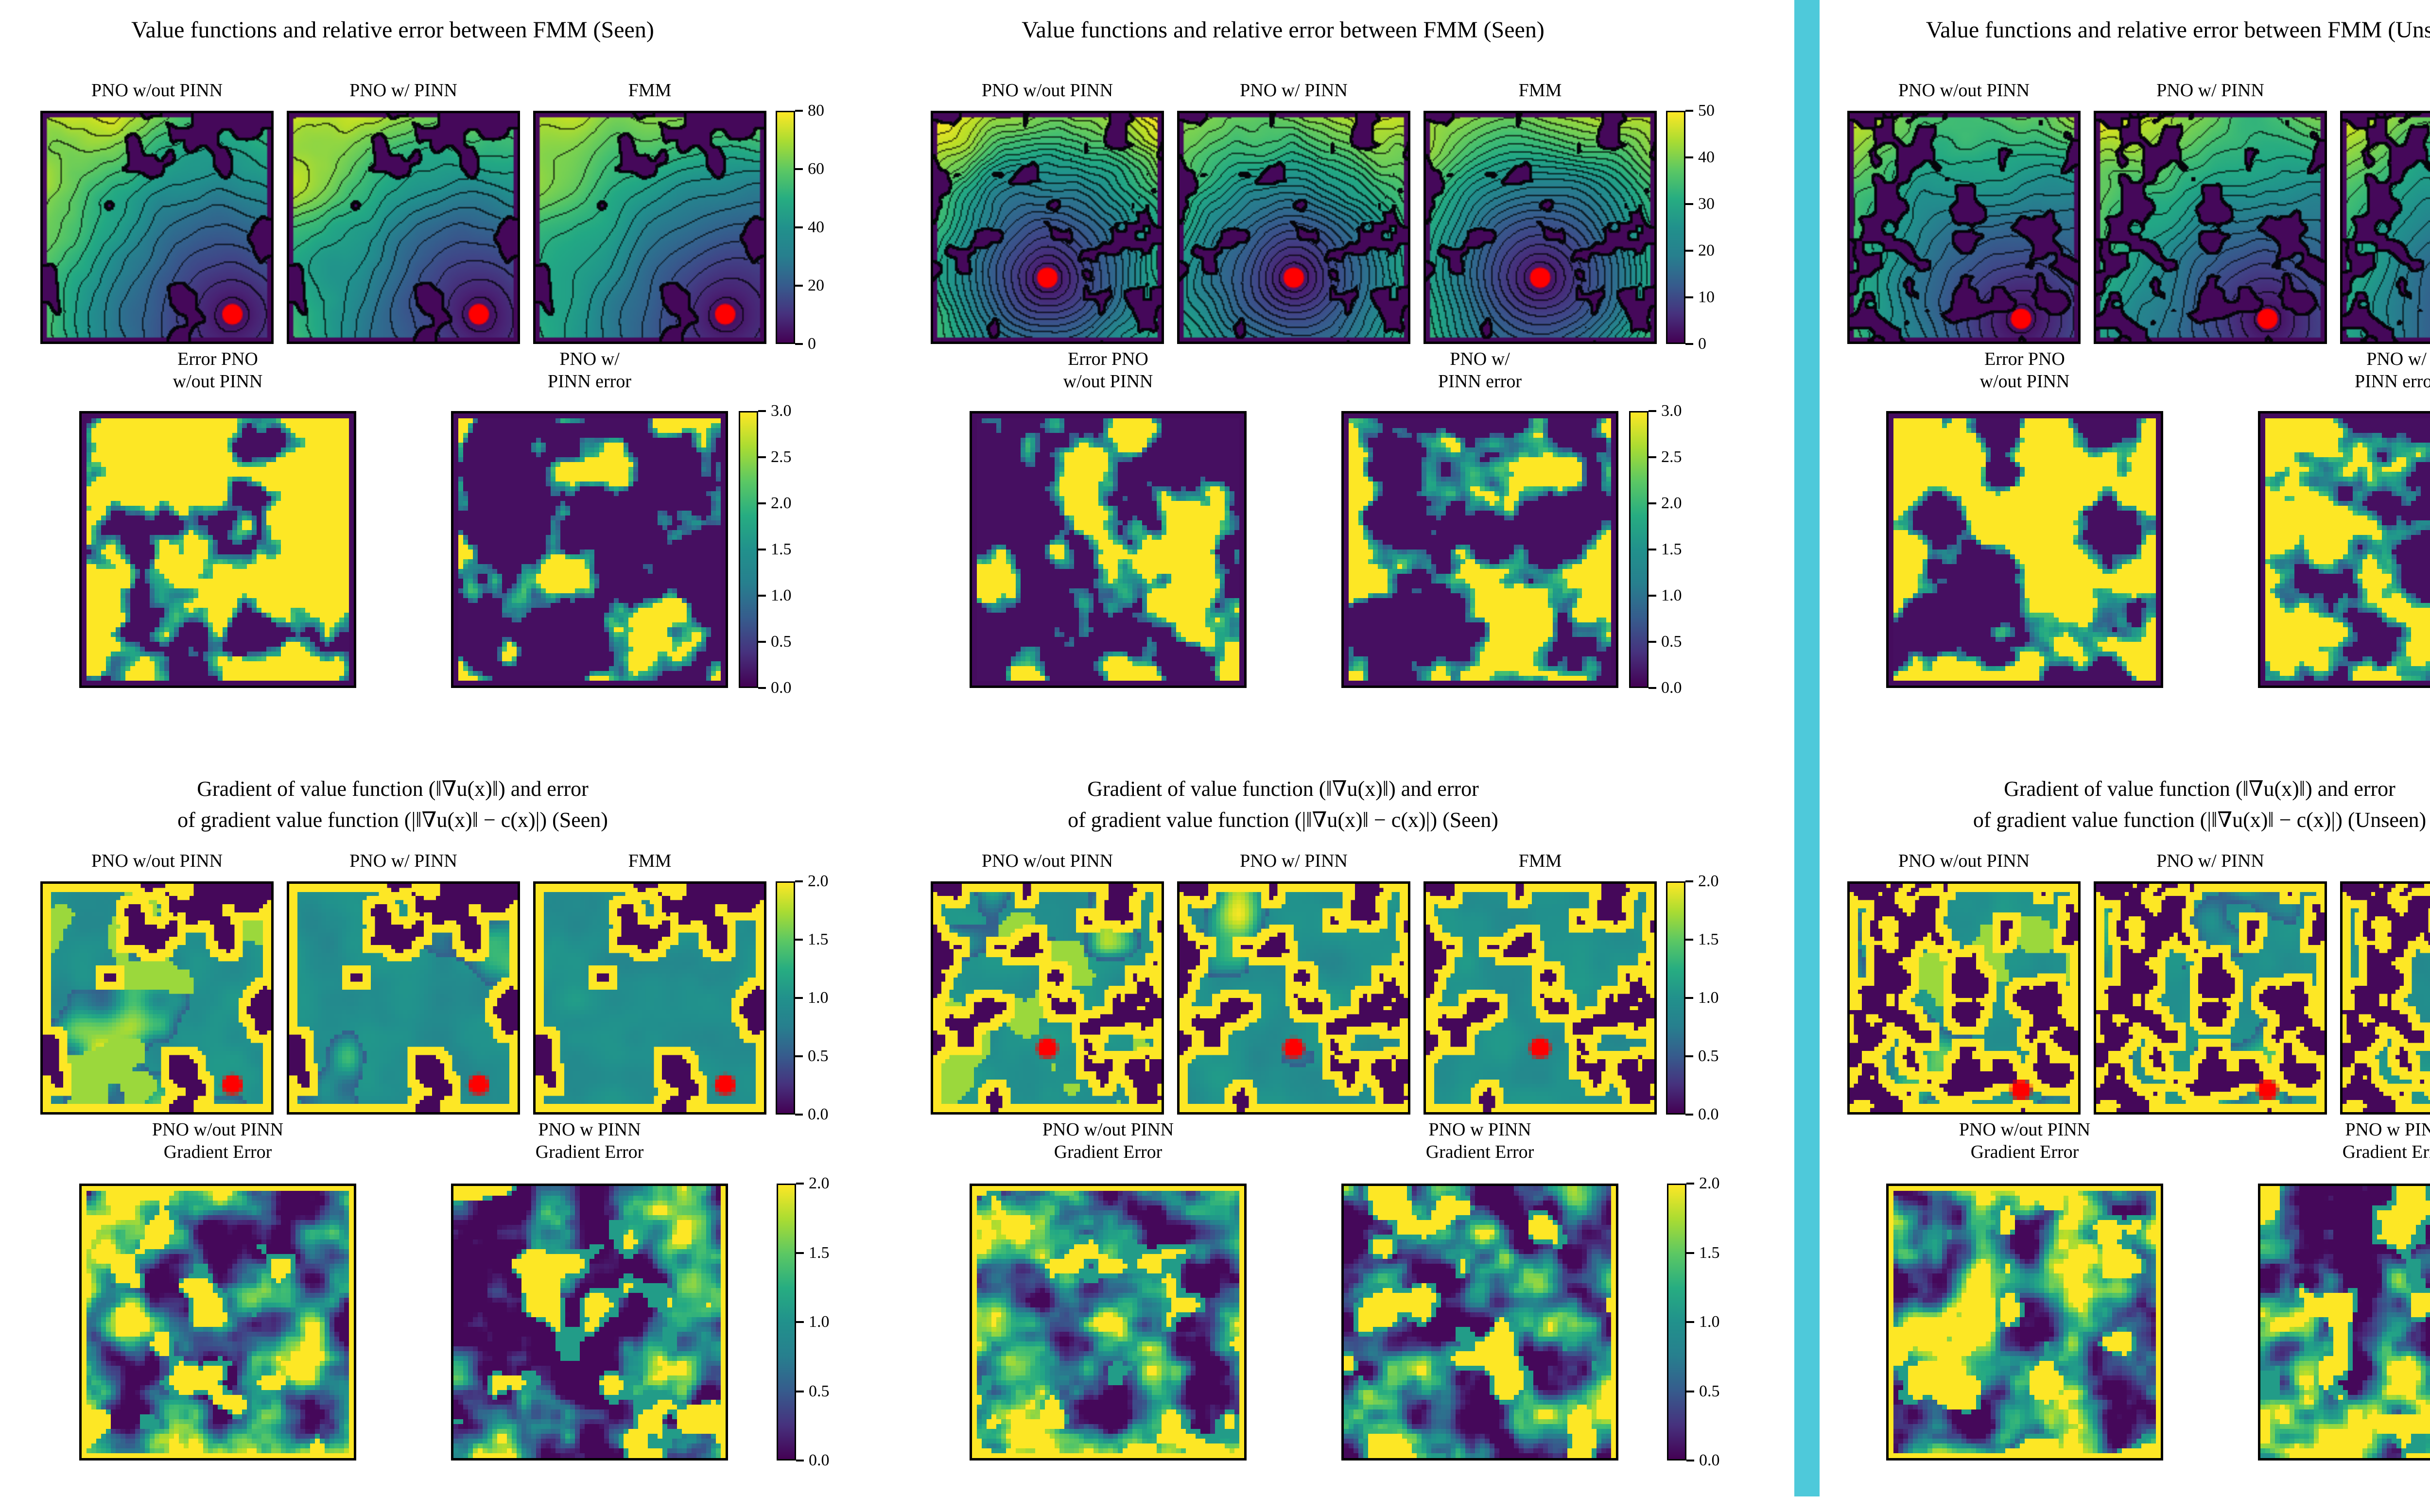 The image size is (2430, 1512). I want to click on gradient-plot-fmm, so click(1540, 998).